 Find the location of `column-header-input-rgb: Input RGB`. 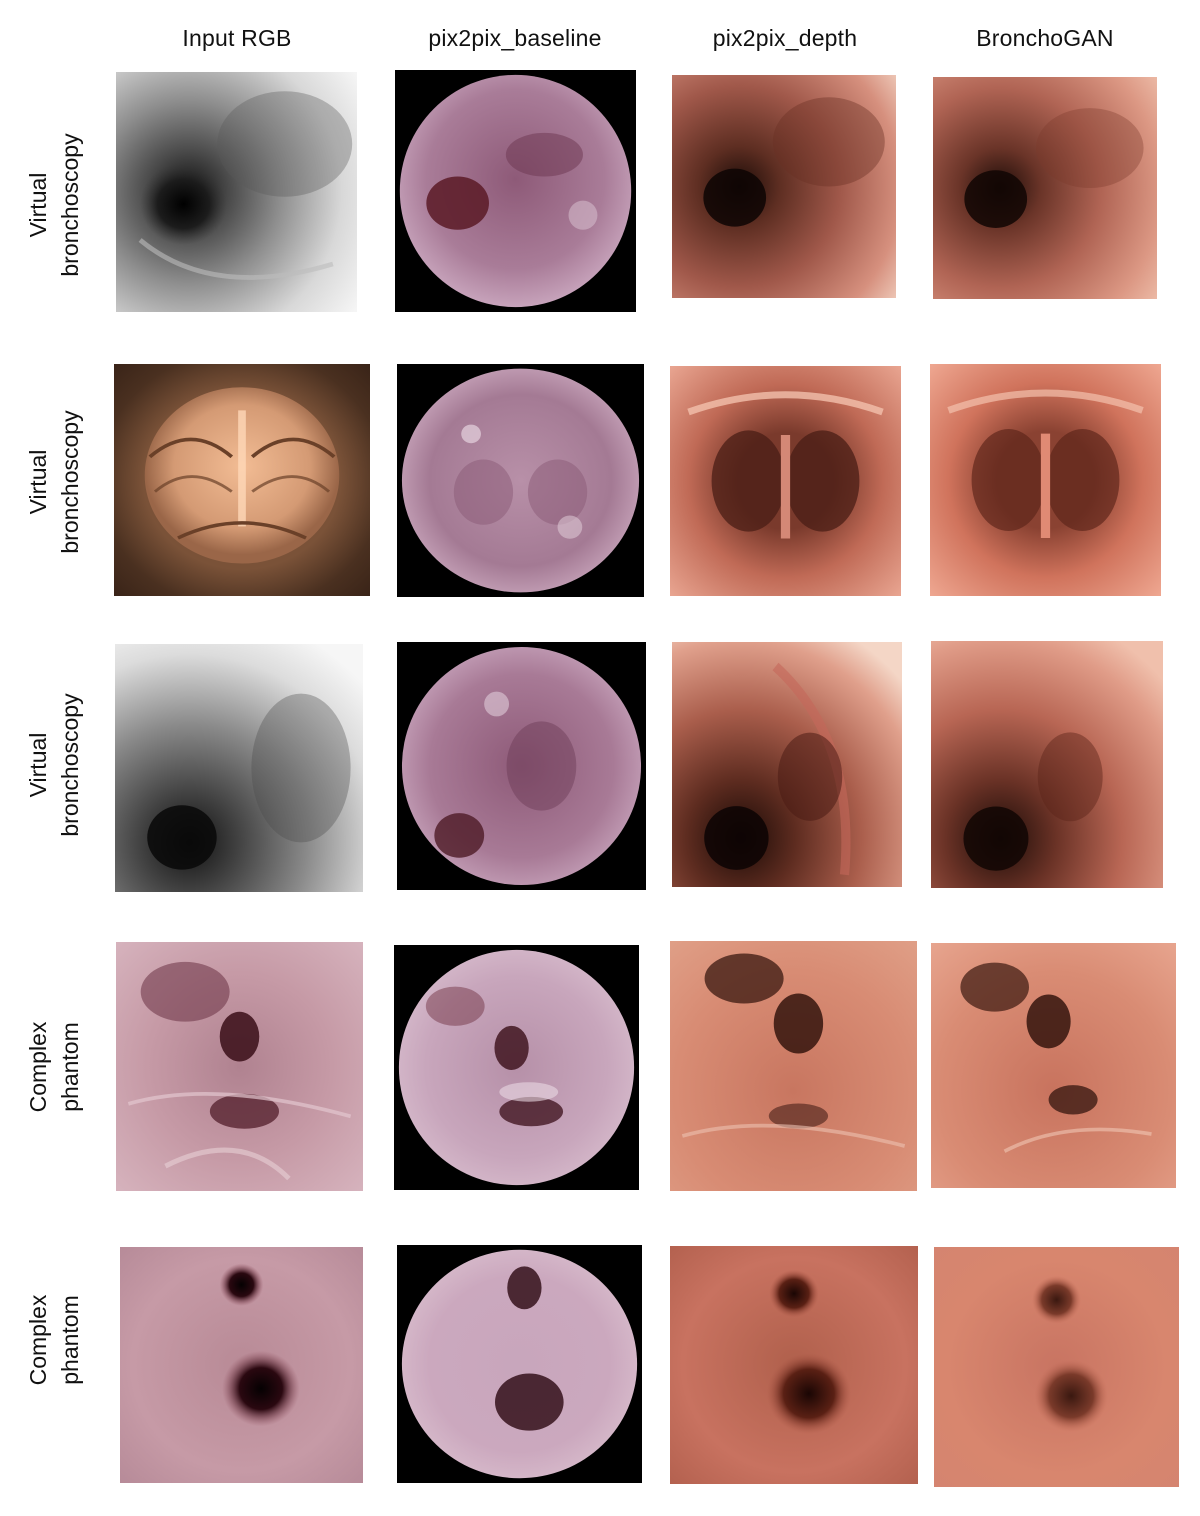

column-header-input-rgb: Input RGB is located at coordinates (237, 38).